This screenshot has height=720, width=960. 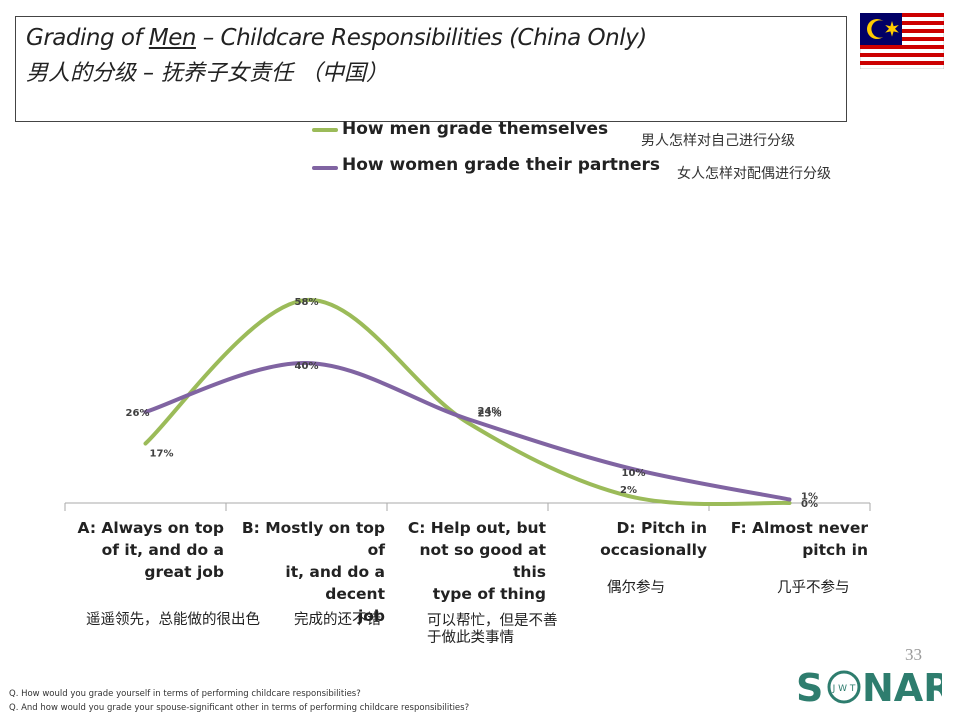 What do you see at coordinates (335, 583) in the screenshot?
I see `category-label-line: it, and do a decent` at bounding box center [335, 583].